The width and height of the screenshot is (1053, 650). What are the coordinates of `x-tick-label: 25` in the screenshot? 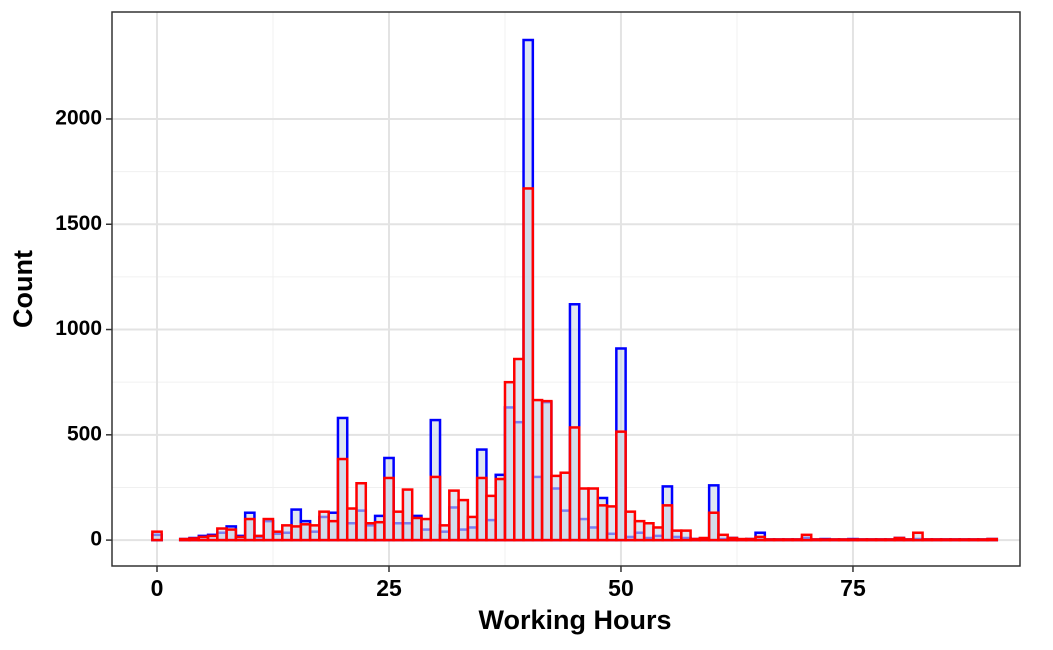 It's located at (389, 588).